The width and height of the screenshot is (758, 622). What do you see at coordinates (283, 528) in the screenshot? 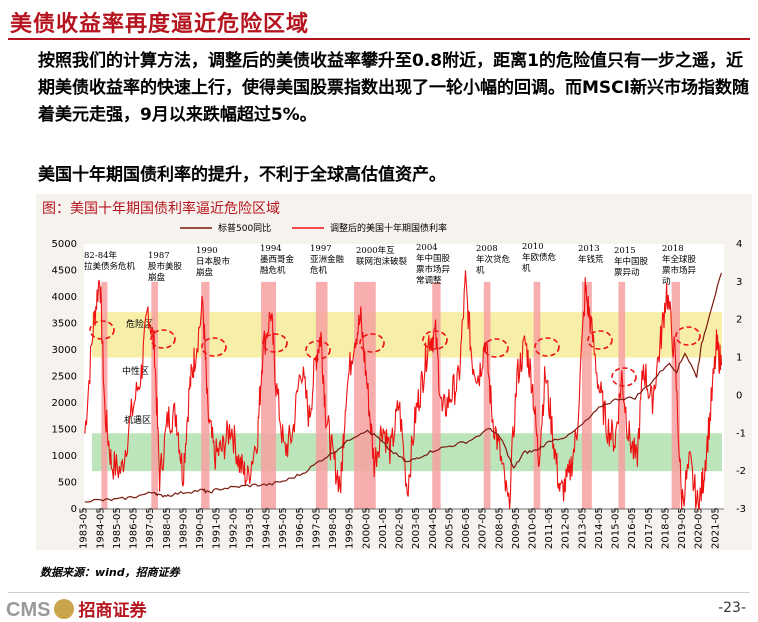
I see `x-tick-label: 1995-05` at bounding box center [283, 528].